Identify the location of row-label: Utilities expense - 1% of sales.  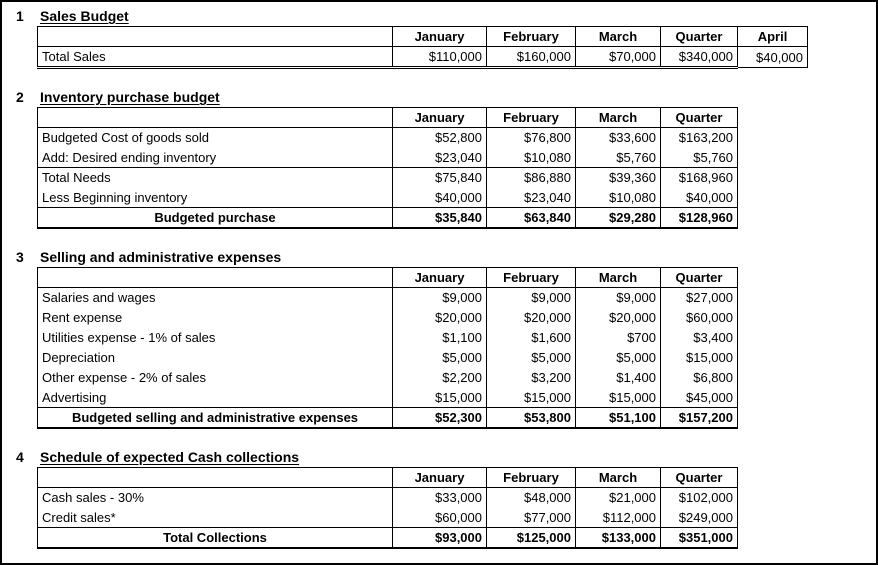
(215, 337).